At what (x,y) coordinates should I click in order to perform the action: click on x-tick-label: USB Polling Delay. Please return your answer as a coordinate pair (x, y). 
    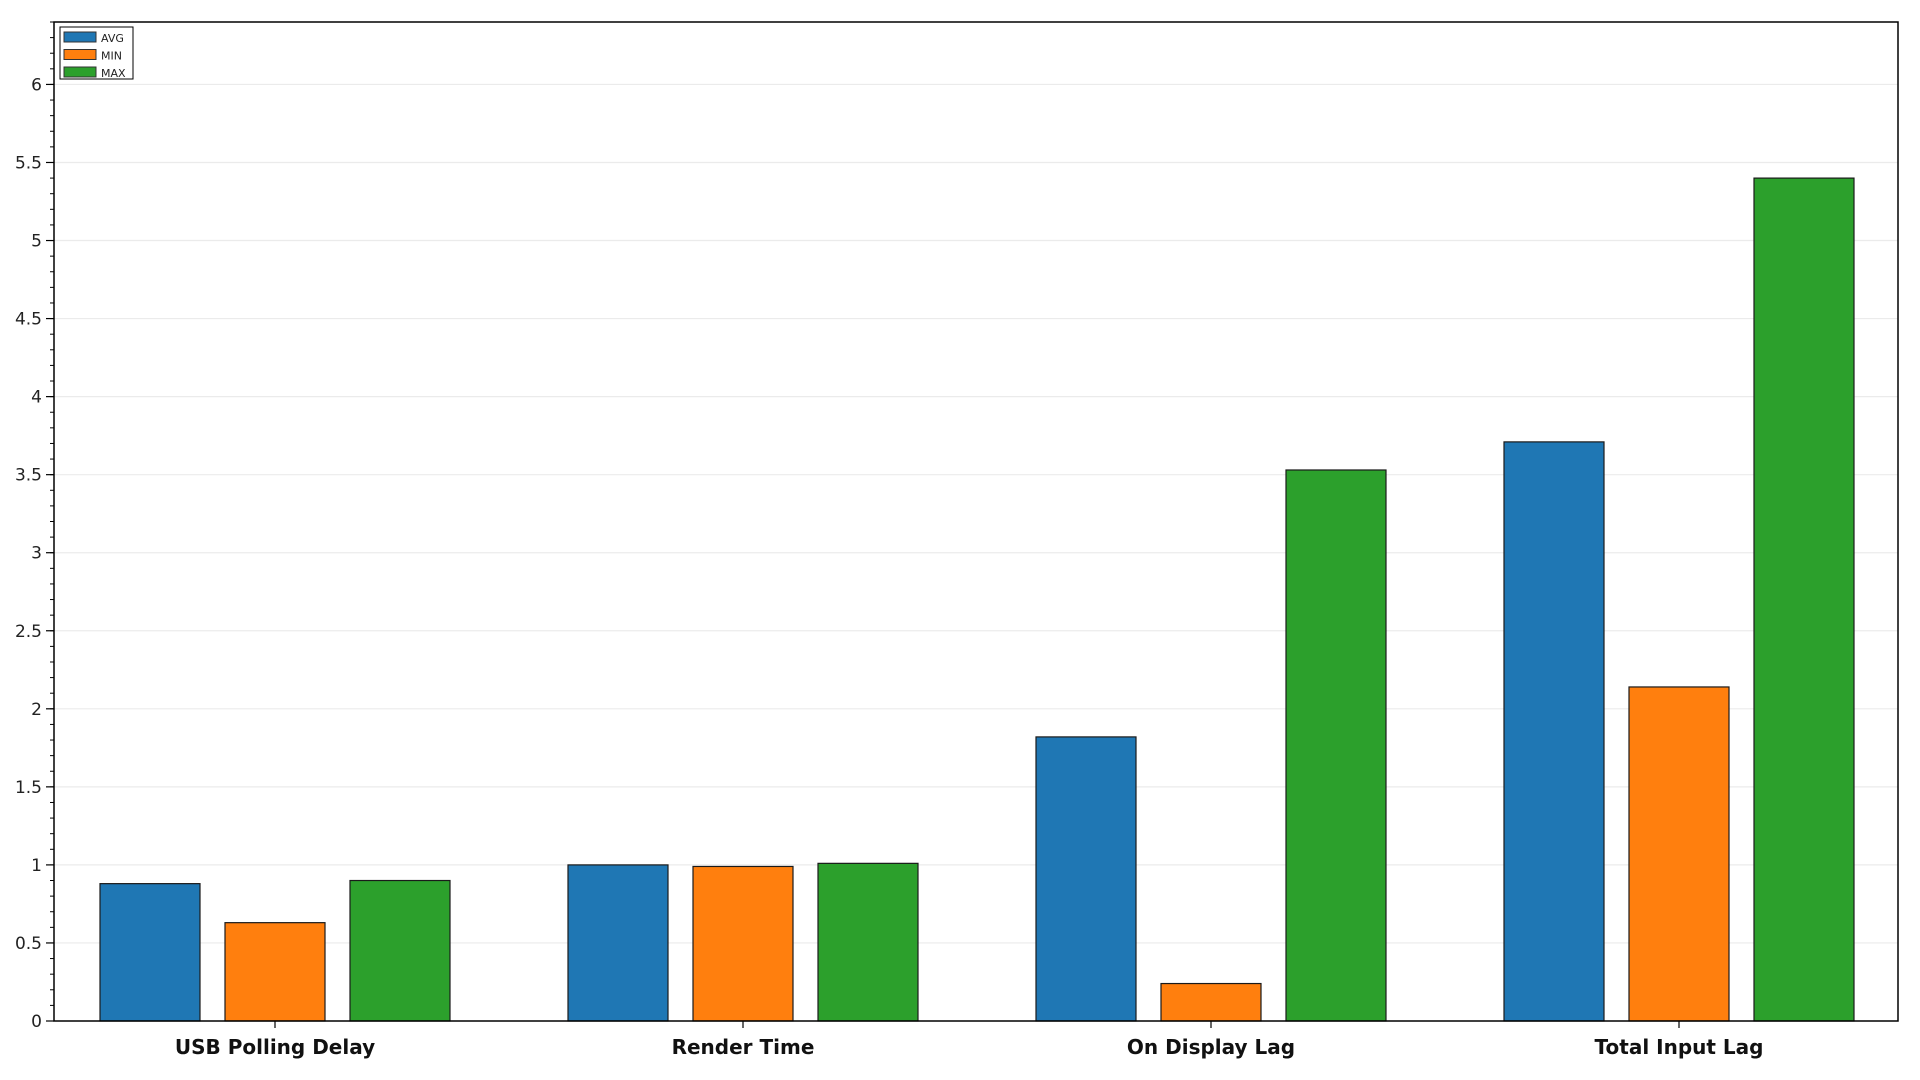
    Looking at the image, I should click on (275, 1047).